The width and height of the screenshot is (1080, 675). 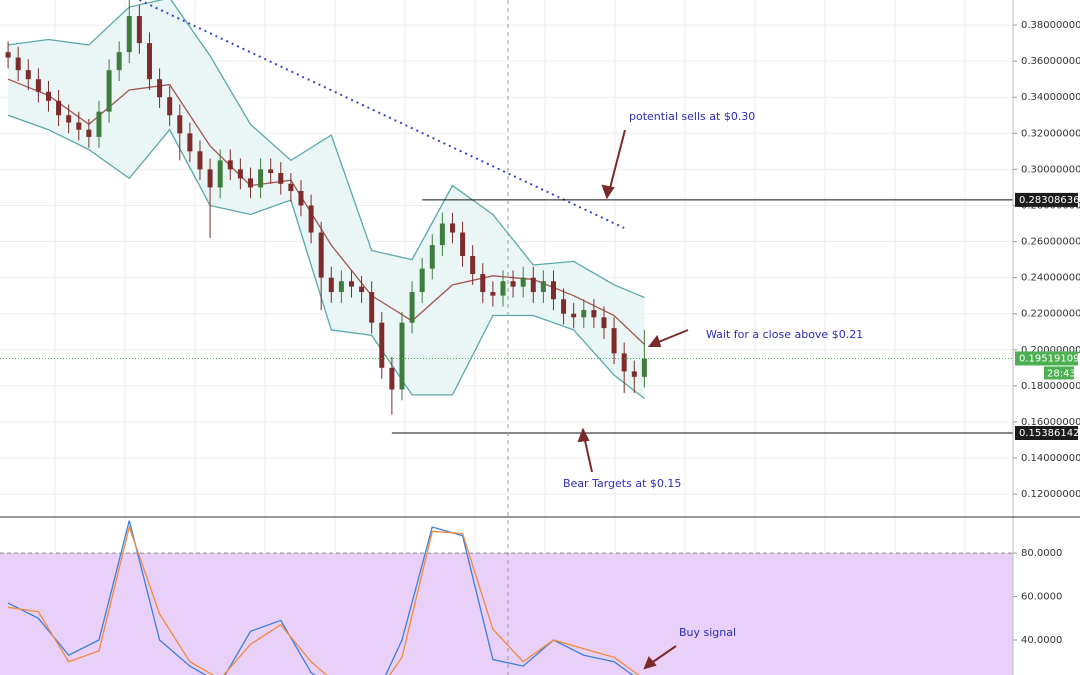 What do you see at coordinates (633, 399) in the screenshot?
I see `annotation-arrows` at bounding box center [633, 399].